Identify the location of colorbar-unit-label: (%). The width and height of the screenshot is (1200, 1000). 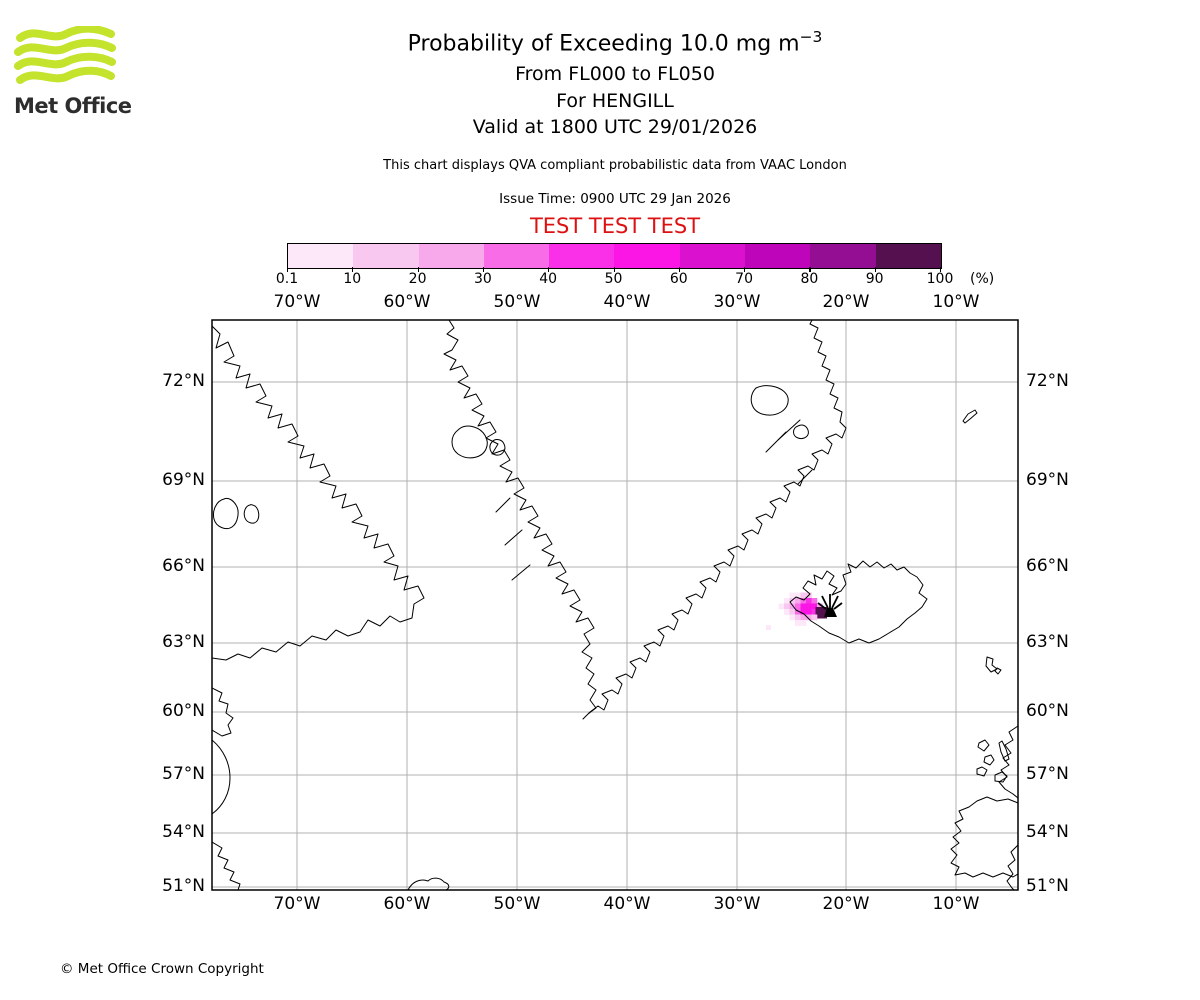
(982, 279).